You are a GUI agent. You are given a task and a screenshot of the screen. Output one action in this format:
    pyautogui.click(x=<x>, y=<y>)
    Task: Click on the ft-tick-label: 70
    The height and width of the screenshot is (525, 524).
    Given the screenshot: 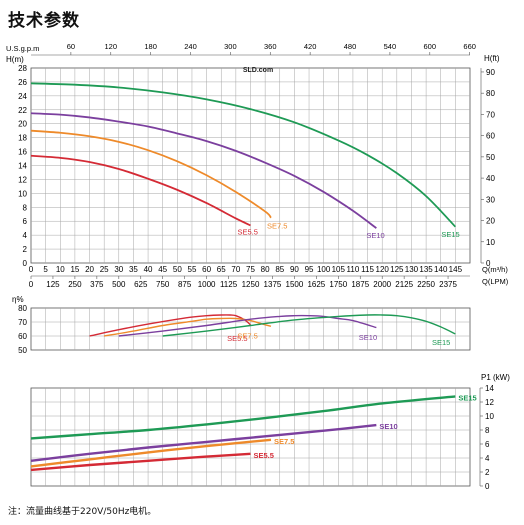 What is the action you would take?
    pyautogui.click(x=490, y=114)
    